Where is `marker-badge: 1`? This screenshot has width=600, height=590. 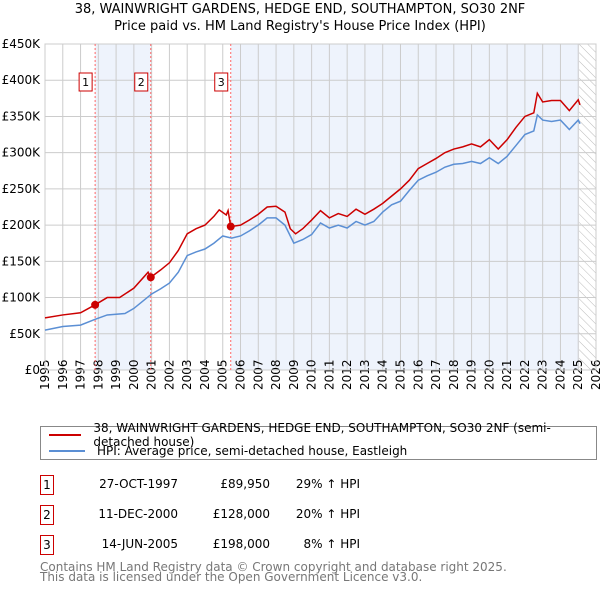
marker-badge: 1 is located at coordinates (47, 485).